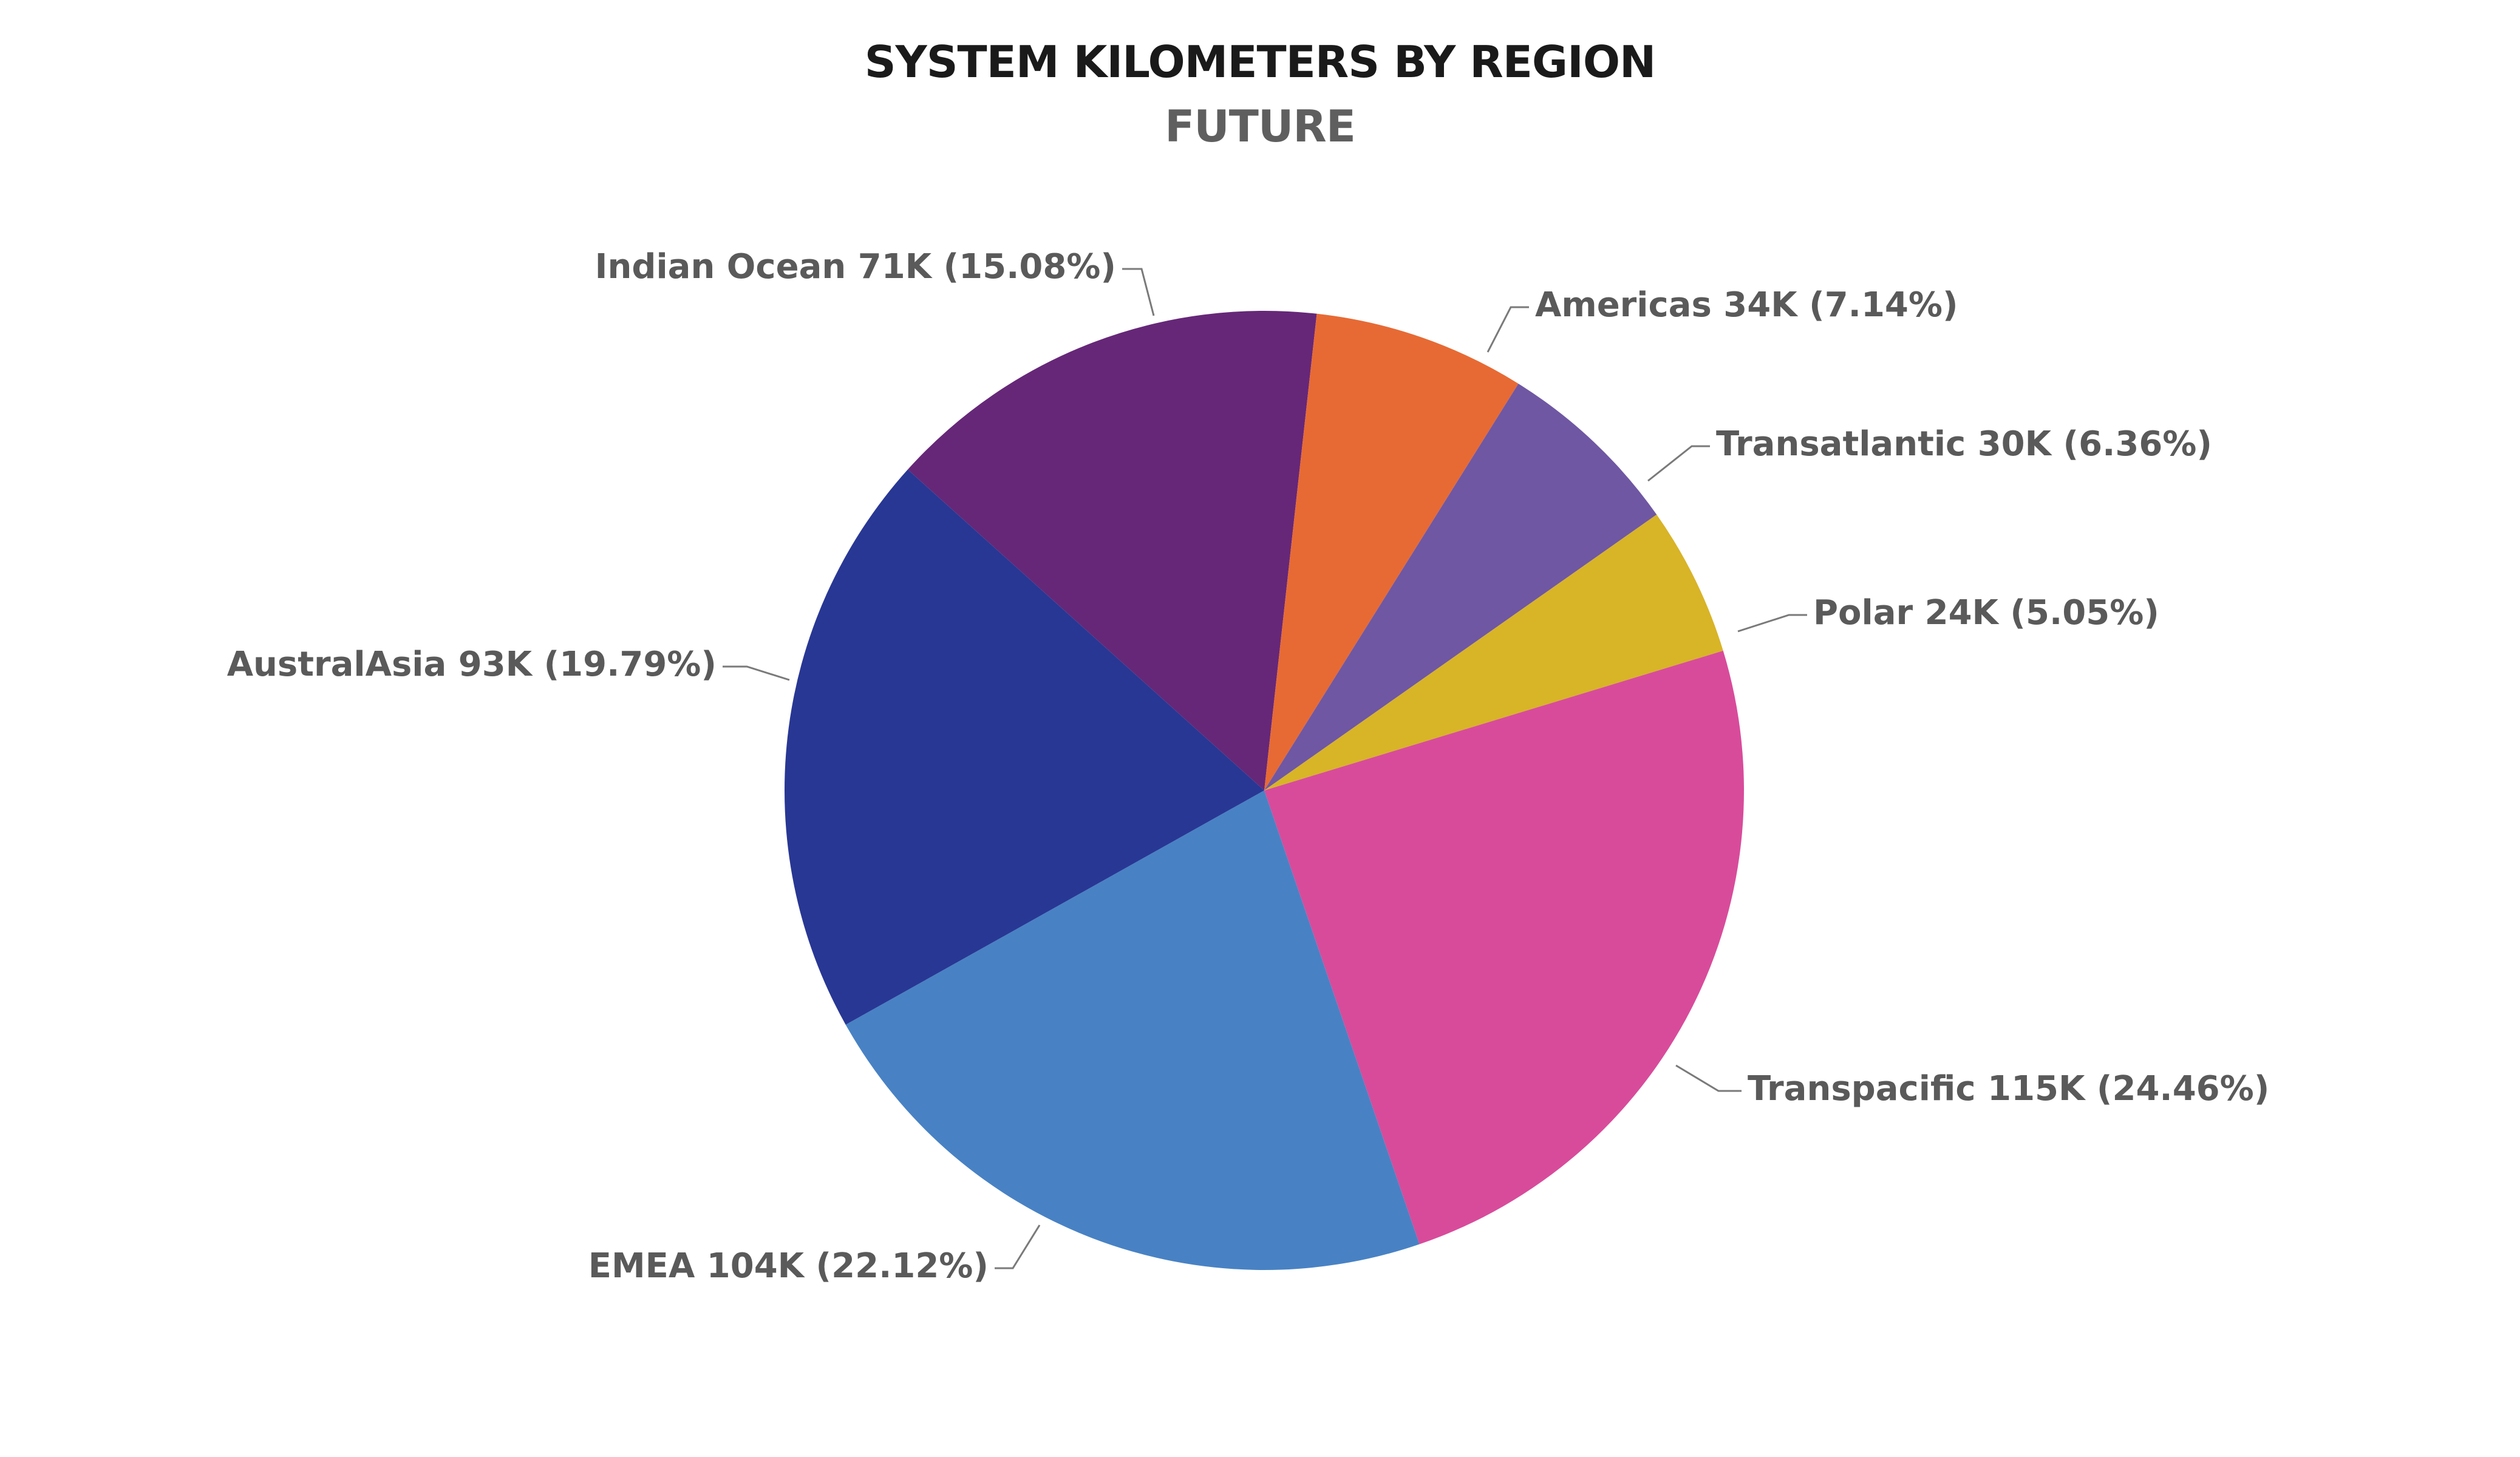 This screenshot has height=1457, width=2520. What do you see at coordinates (2008, 1089) in the screenshot?
I see `slice-label-transpacific: Transpacific 115K (24.46%)` at bounding box center [2008, 1089].